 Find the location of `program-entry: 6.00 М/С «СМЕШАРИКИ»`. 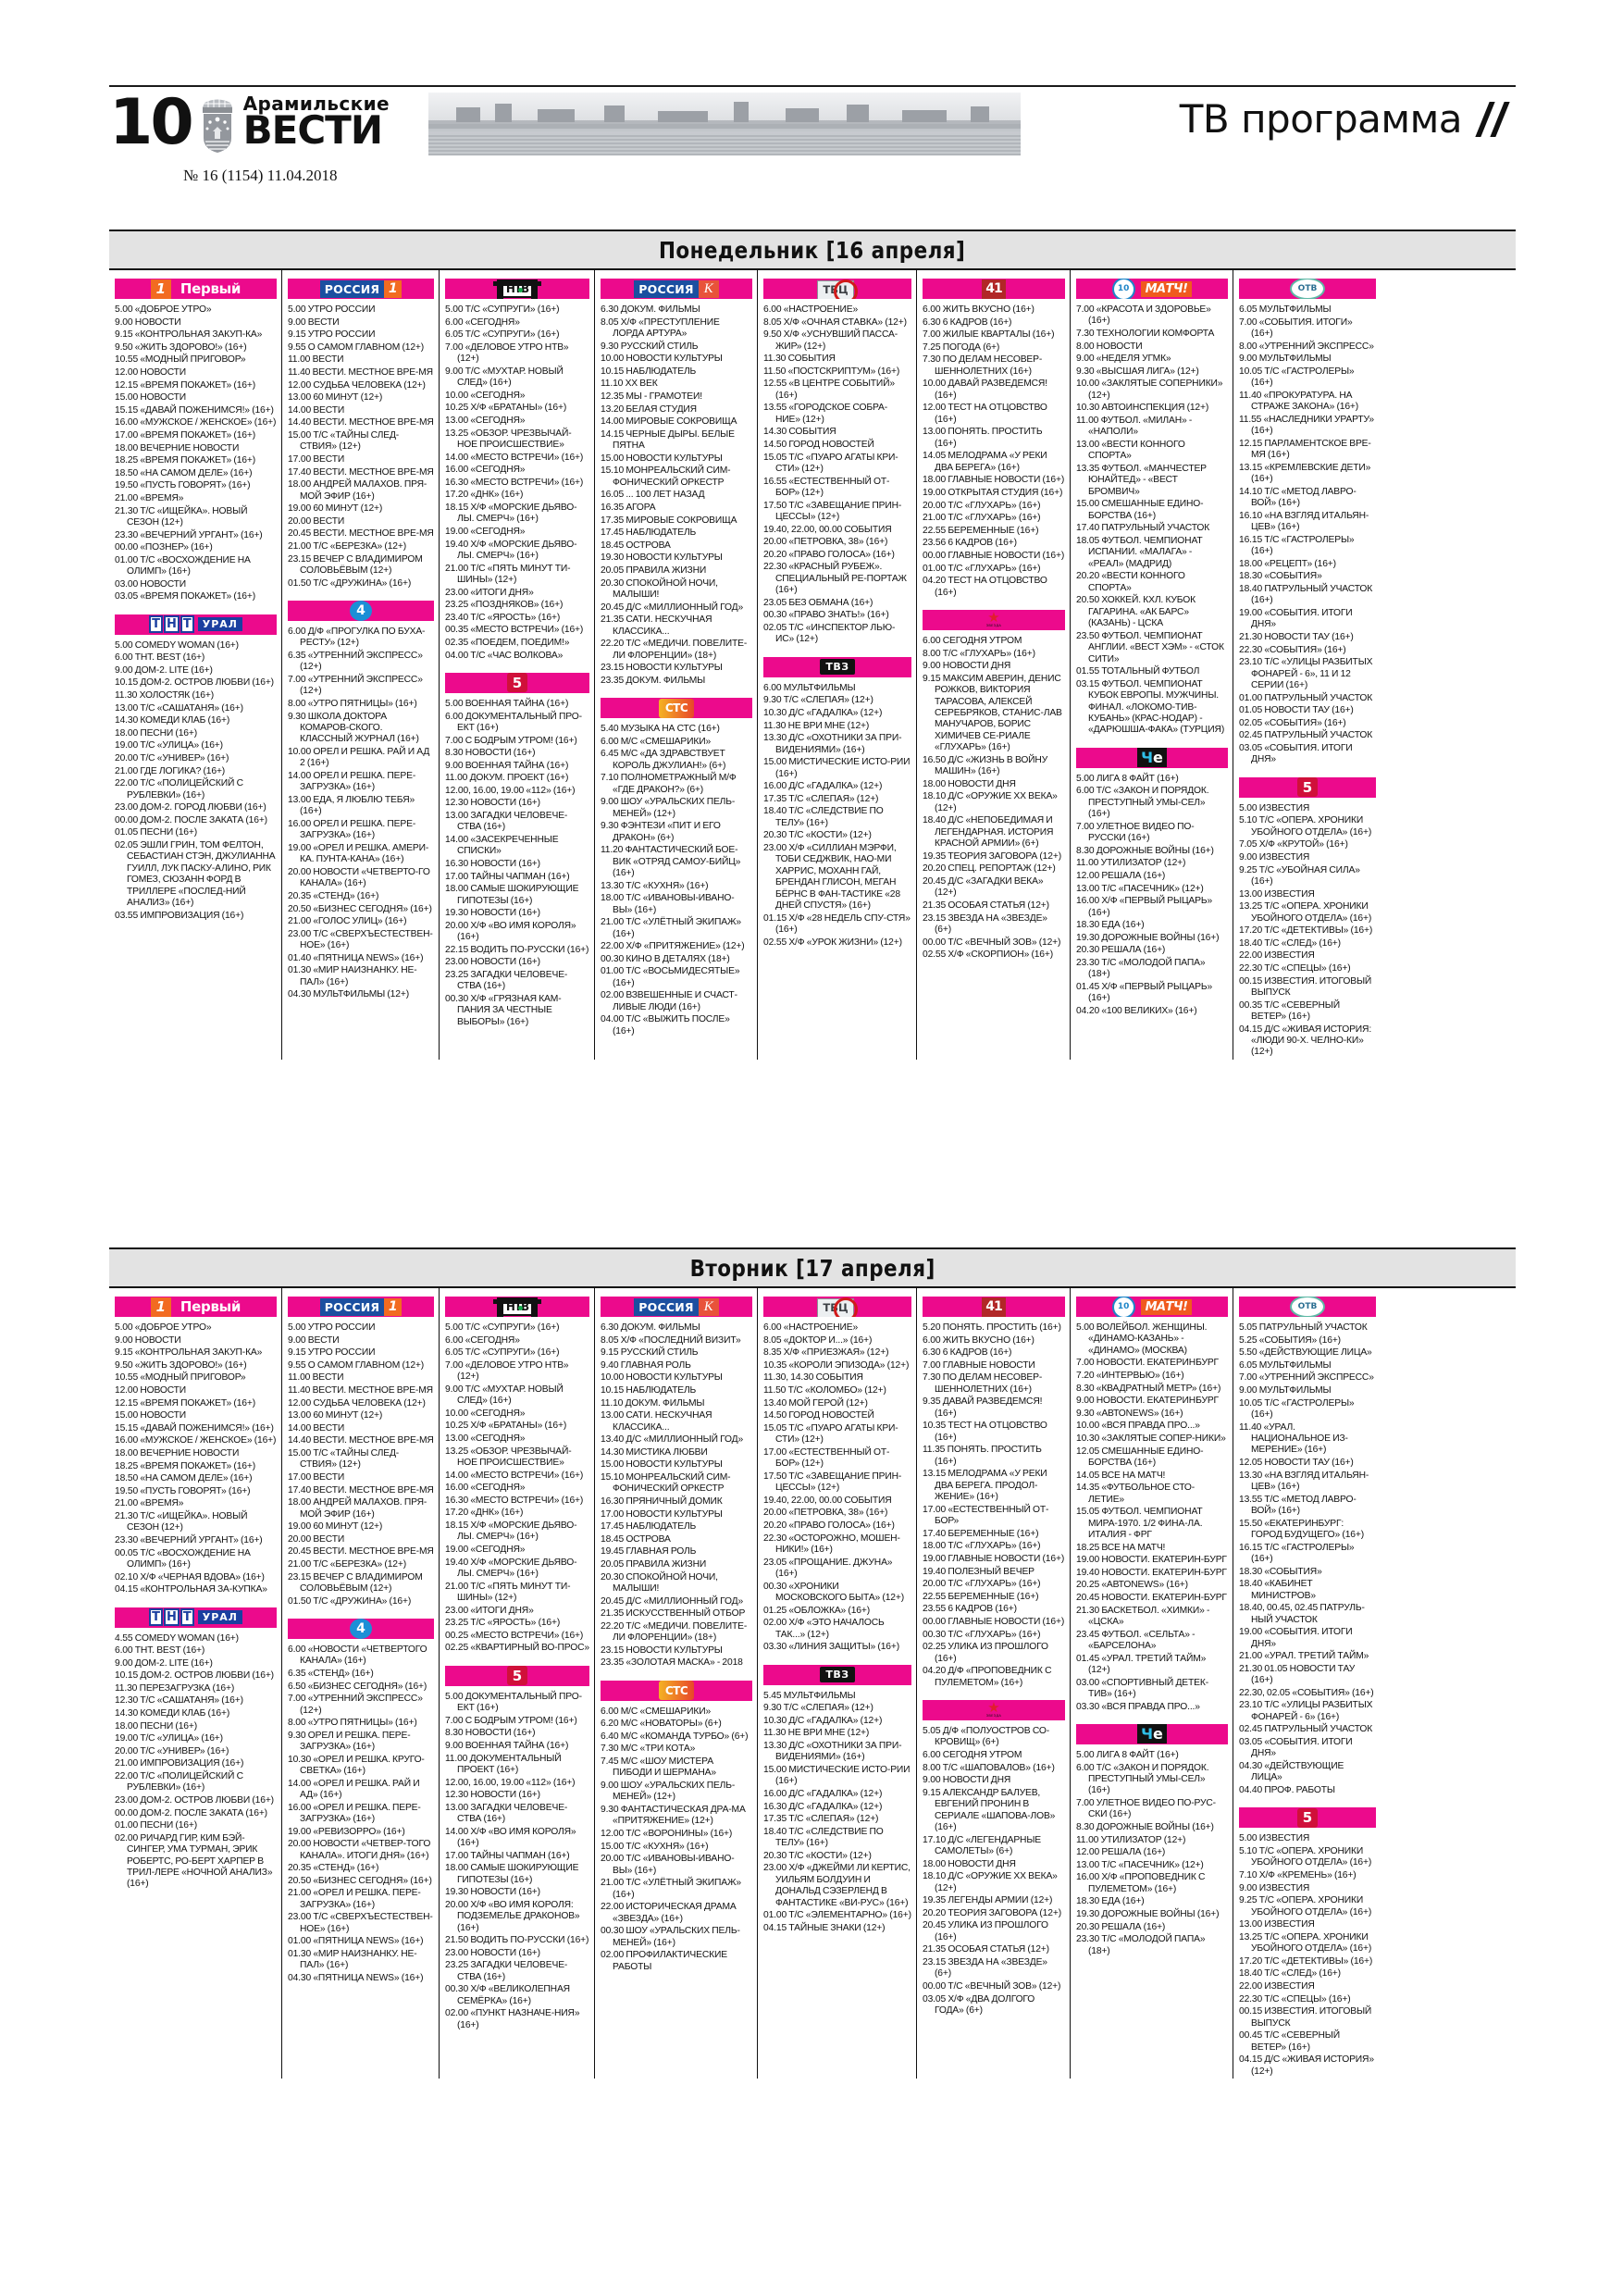

program-entry: 6.00 М/С «СМЕШАРИКИ» is located at coordinates (656, 742).